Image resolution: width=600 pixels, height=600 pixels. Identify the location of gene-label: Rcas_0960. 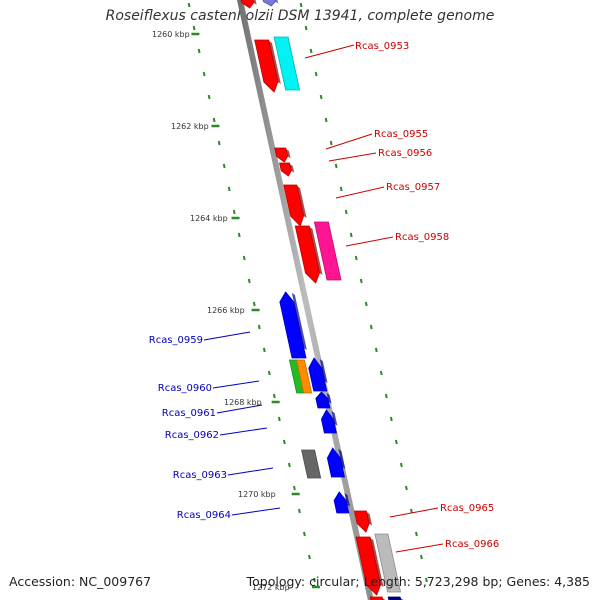
(185, 388).